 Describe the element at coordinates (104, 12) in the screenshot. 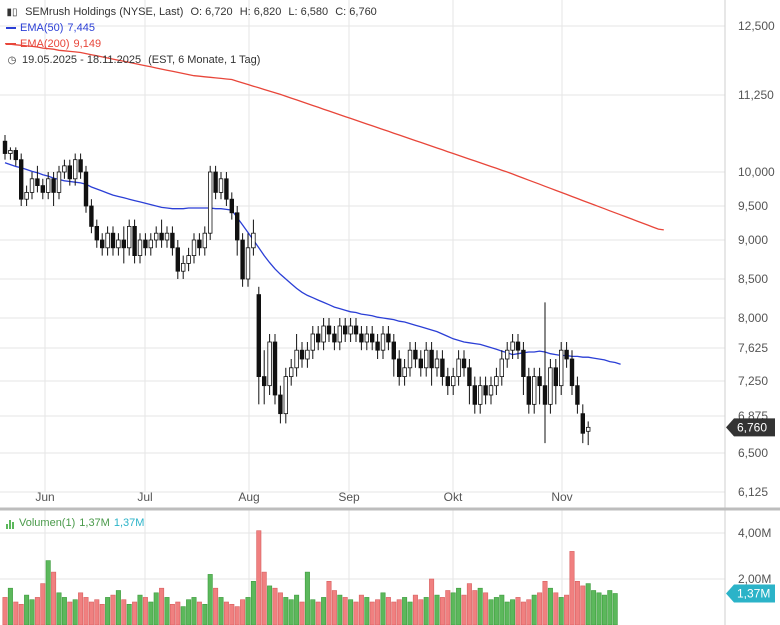

I see `chart-title: SEMrush Holdings (NYSE, Last)` at that location.